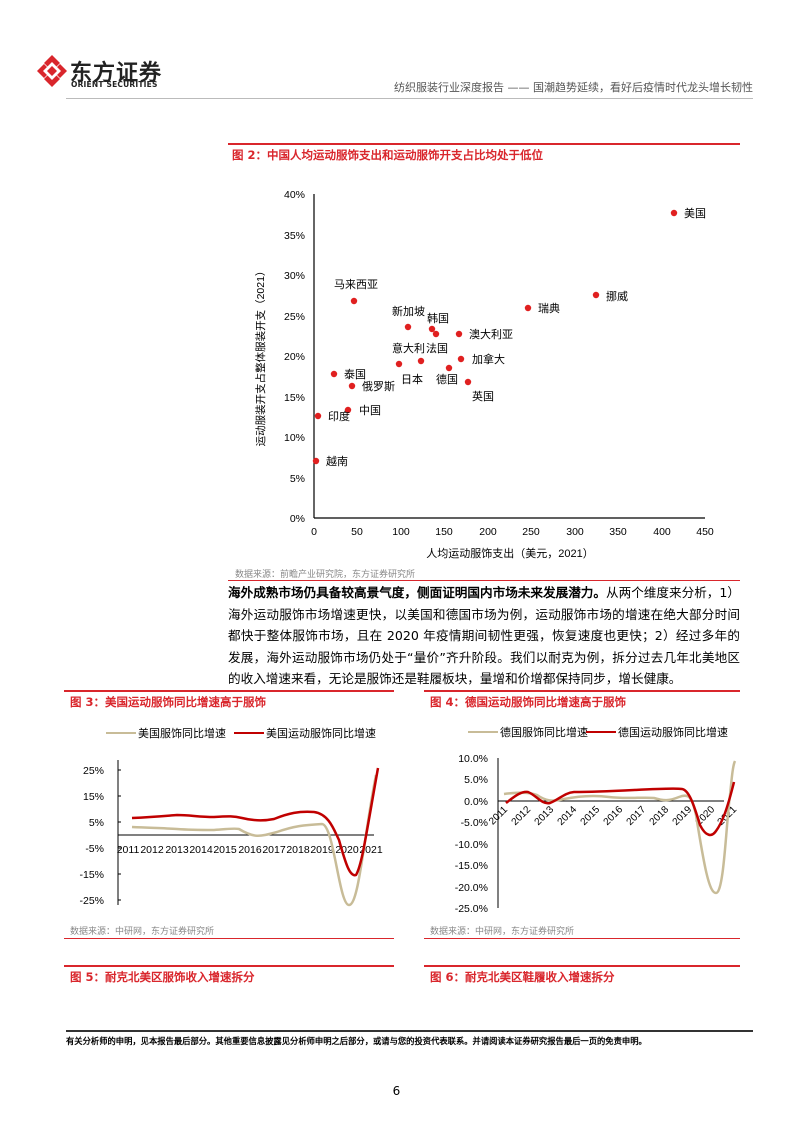 This screenshot has height=1122, width=793. Describe the element at coordinates (409, 1031) in the screenshot. I see `footer-divider` at that location.